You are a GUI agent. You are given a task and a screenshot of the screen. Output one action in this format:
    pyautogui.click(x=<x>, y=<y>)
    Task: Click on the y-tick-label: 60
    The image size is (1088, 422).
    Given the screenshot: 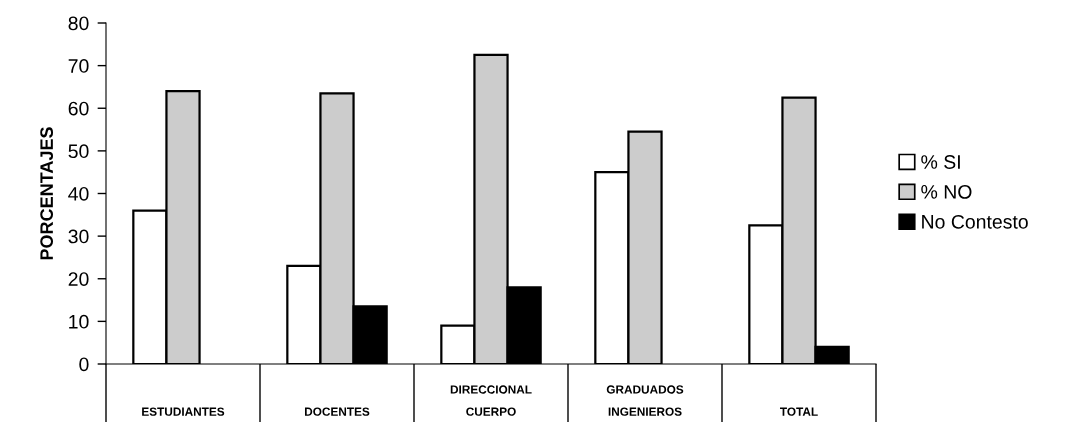 What is the action you would take?
    pyautogui.click(x=78, y=108)
    